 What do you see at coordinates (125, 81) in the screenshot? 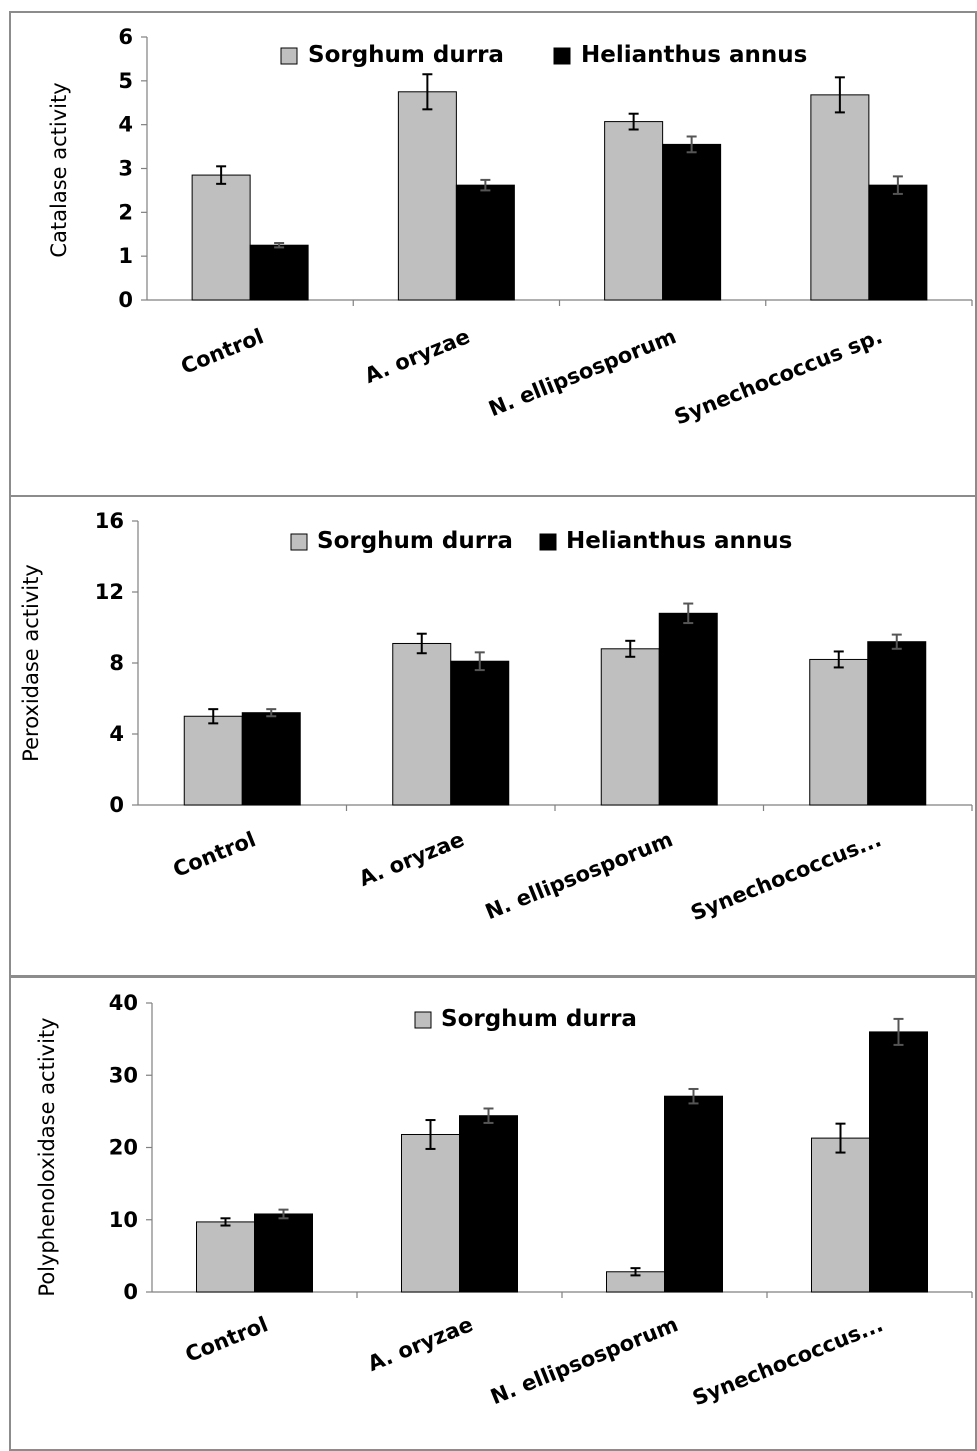
I see `y-tick-label: 5` at bounding box center [125, 81].